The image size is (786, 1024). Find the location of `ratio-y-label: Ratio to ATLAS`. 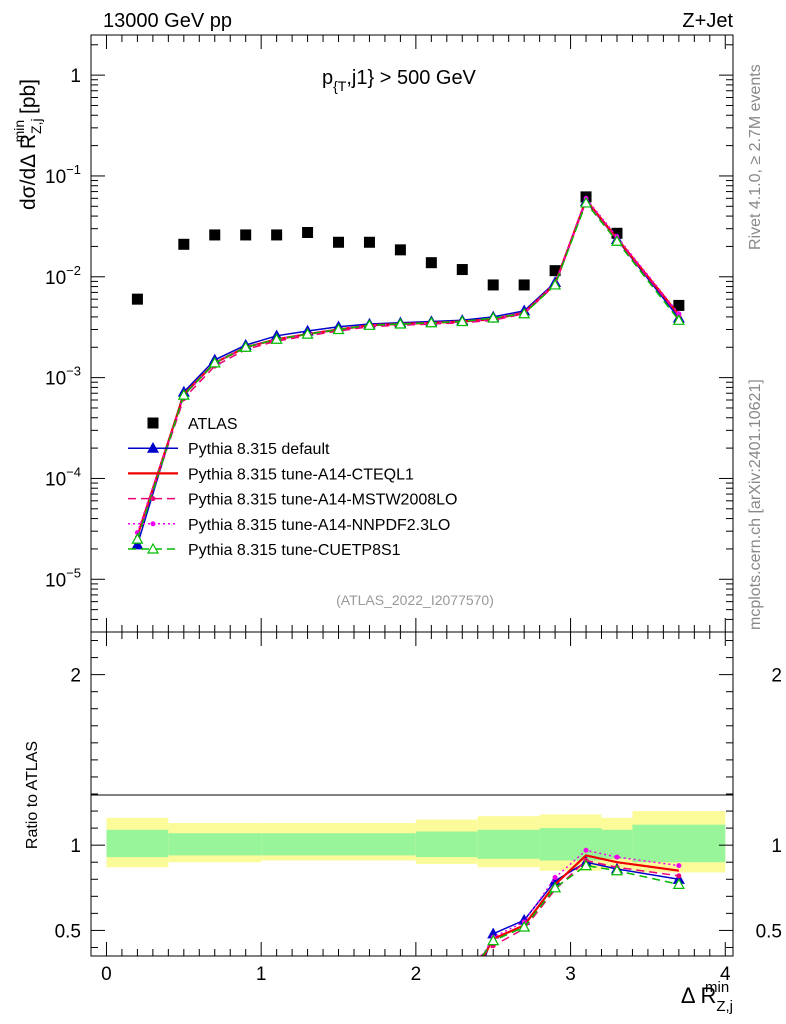

ratio-y-label: Ratio to ATLAS is located at coordinates (32, 795).